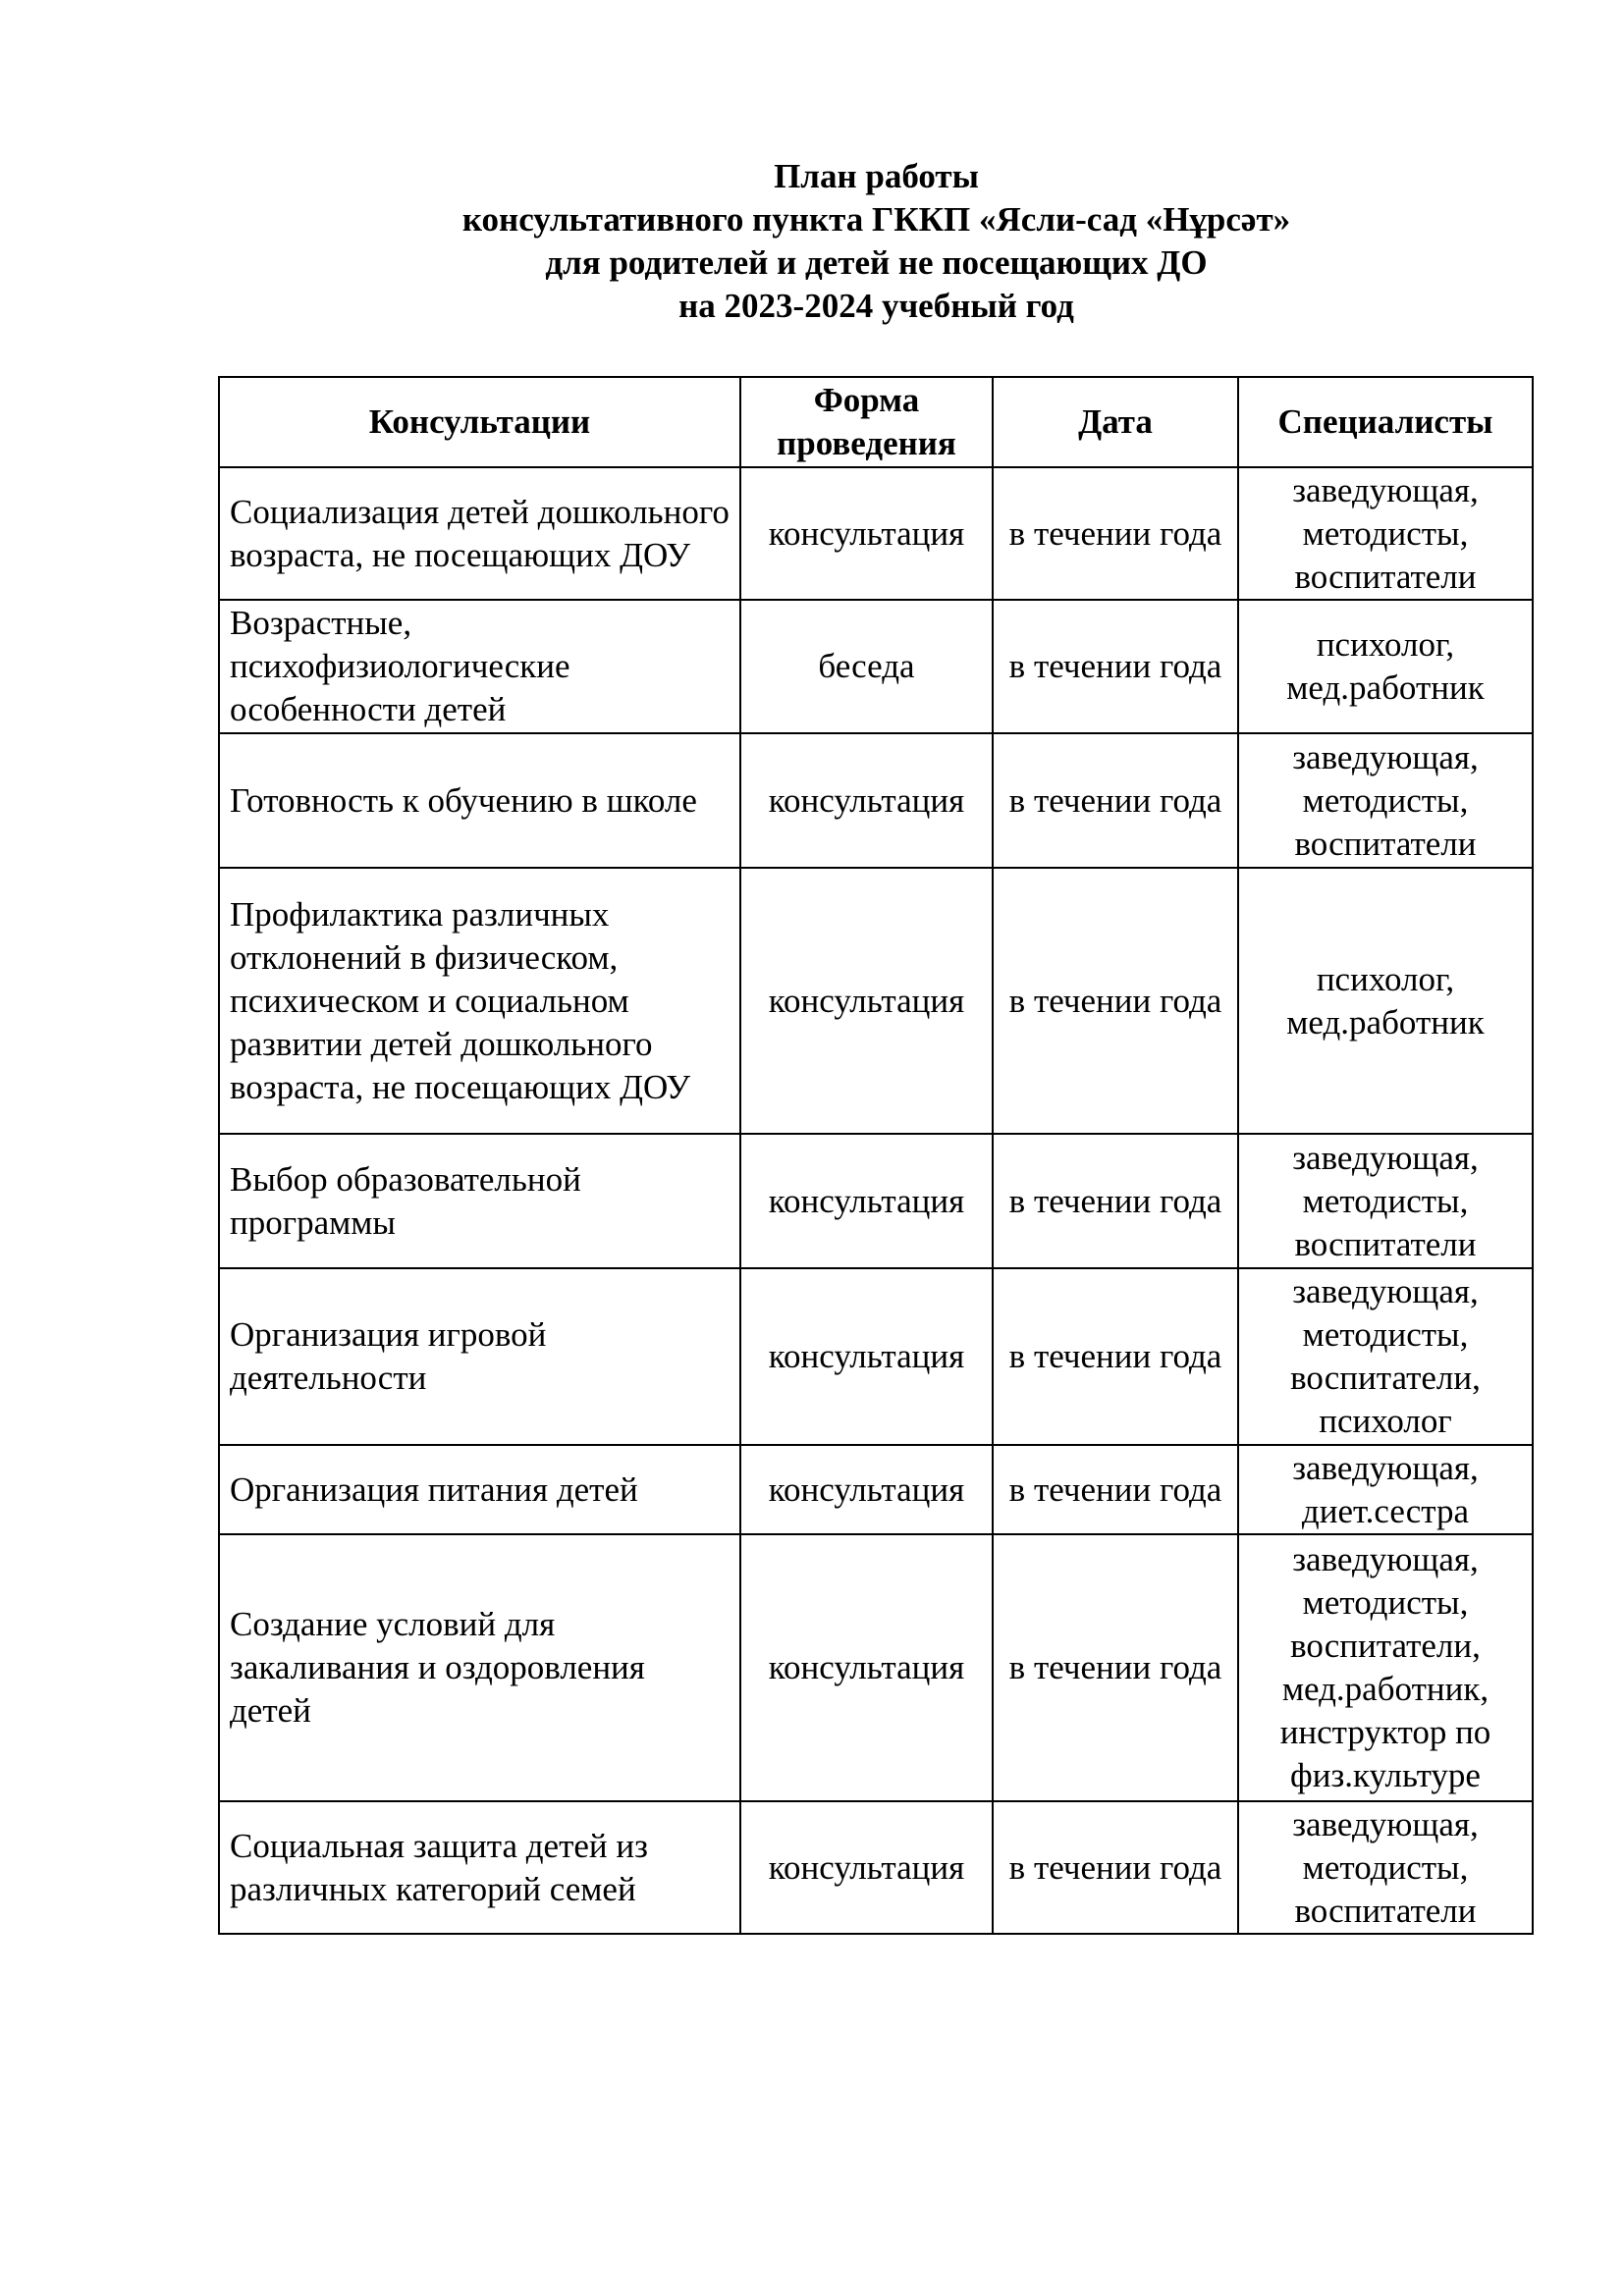 This screenshot has width=1624, height=2296. I want to click on cell-consultation: Организация игровой деятельности, so click(479, 1356).